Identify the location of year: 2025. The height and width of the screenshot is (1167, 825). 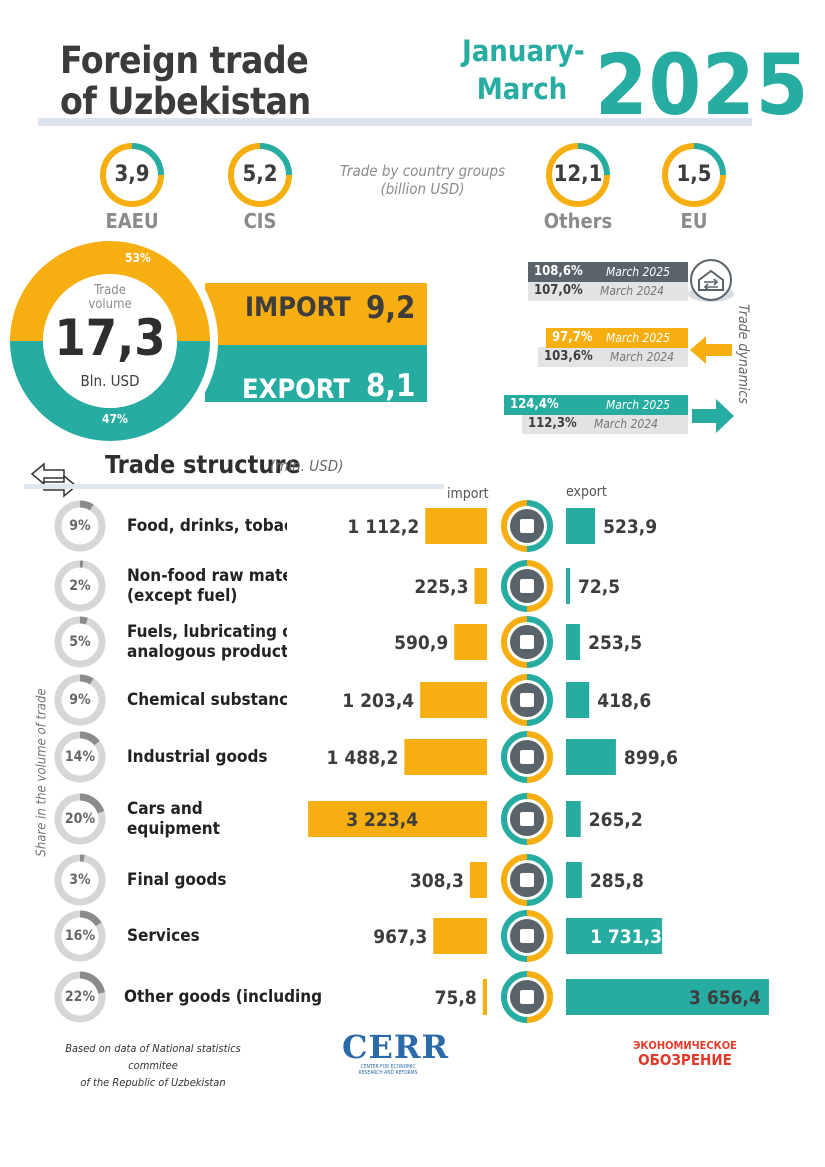
(702, 85).